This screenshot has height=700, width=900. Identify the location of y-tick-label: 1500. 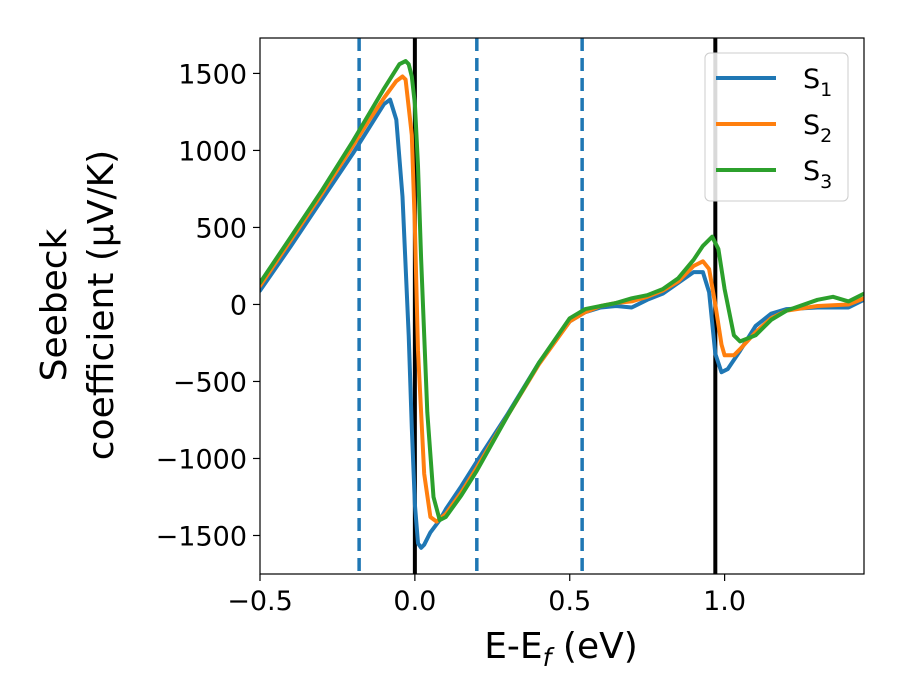
(212, 74).